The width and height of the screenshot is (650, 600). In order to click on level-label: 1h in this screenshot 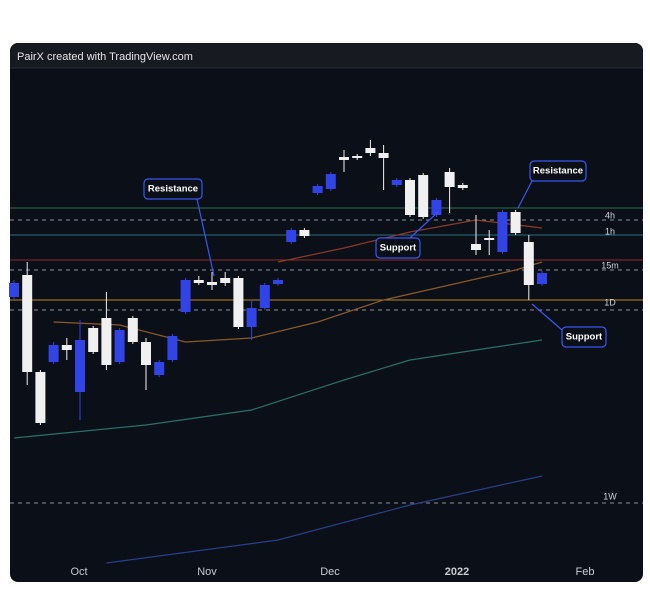, I will do `click(610, 231)`.